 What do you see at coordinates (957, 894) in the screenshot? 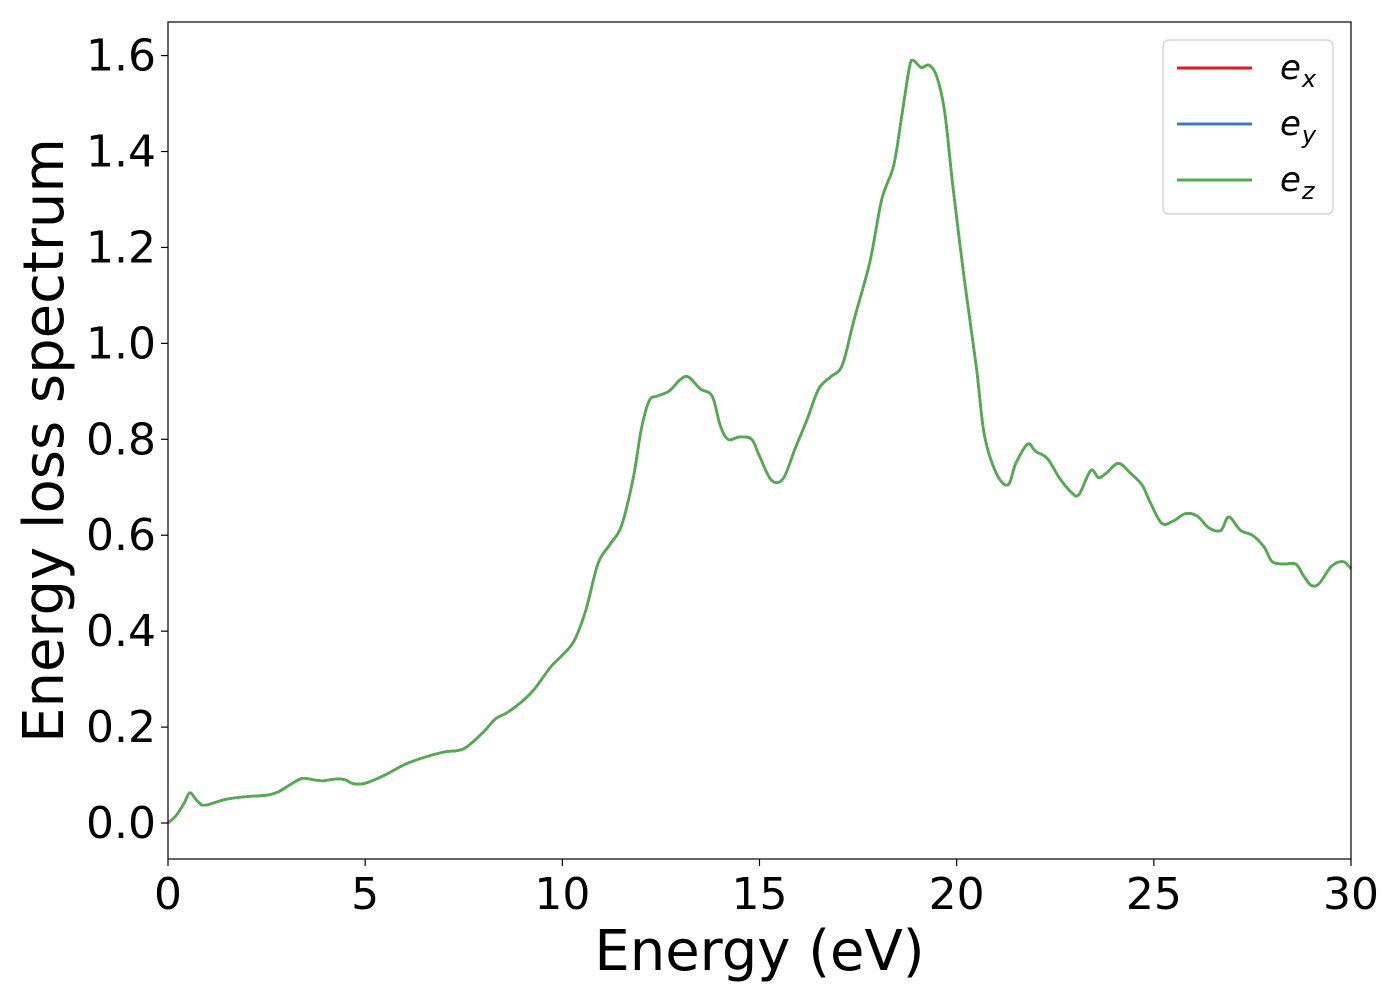
I see `x-tick-label: 20` at bounding box center [957, 894].